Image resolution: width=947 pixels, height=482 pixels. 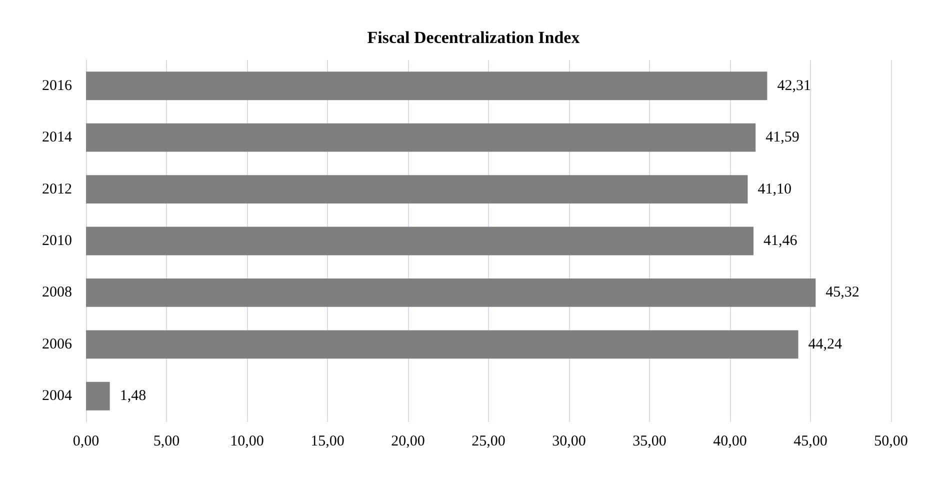 What do you see at coordinates (86, 442) in the screenshot?
I see `x-tick-label: 0,00` at bounding box center [86, 442].